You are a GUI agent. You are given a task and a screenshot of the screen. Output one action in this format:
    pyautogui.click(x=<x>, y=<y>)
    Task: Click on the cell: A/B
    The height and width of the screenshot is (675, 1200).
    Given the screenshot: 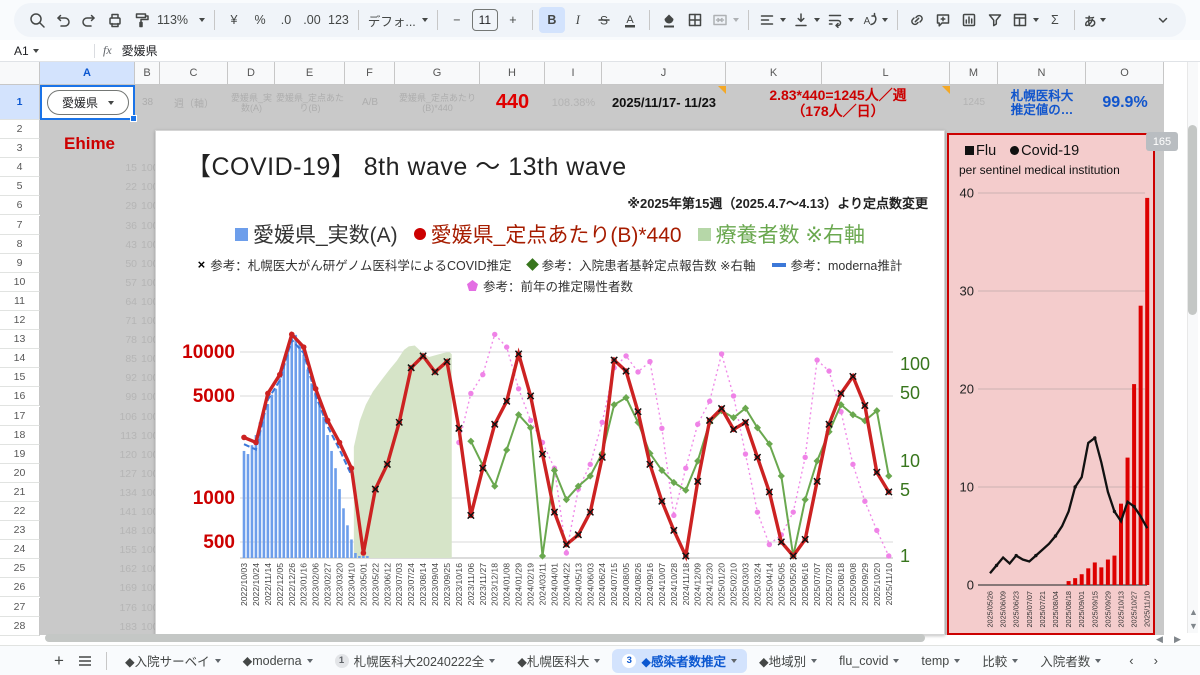 What is the action you would take?
    pyautogui.click(x=370, y=102)
    